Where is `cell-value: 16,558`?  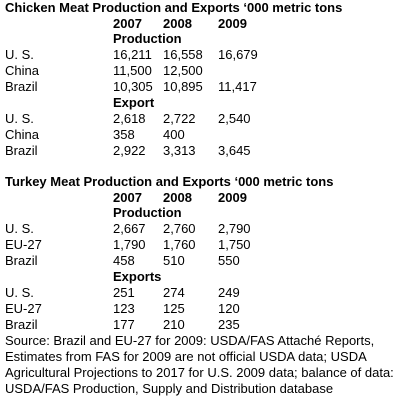 cell-value: 16,558 is located at coordinates (183, 54).